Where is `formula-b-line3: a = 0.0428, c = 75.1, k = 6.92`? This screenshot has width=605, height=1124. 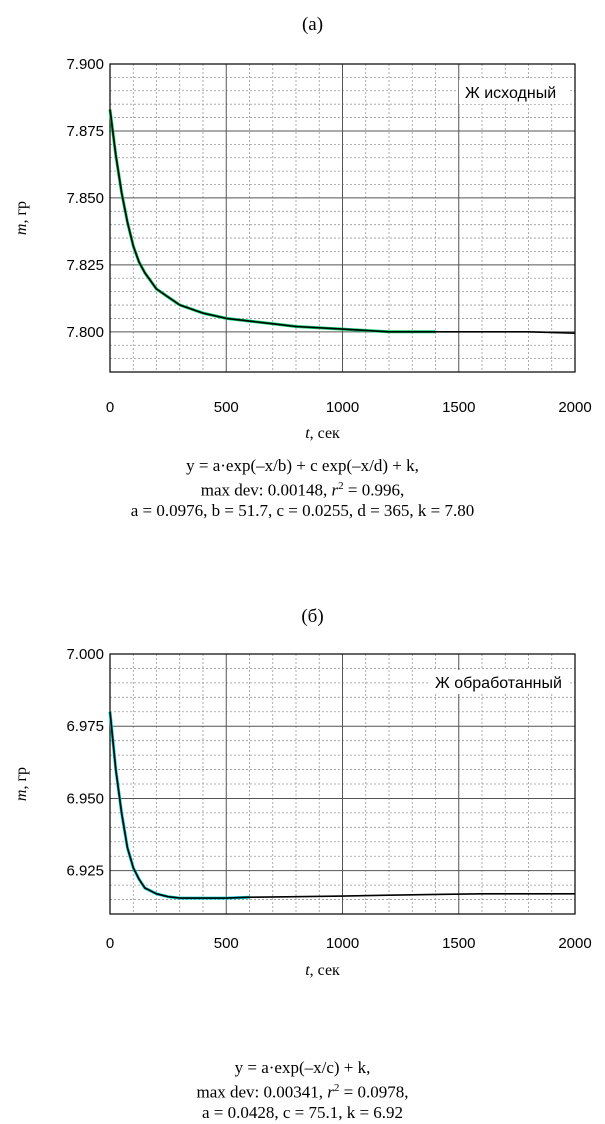 formula-b-line3: a = 0.0428, c = 75.1, k = 6.92 is located at coordinates (302, 1112).